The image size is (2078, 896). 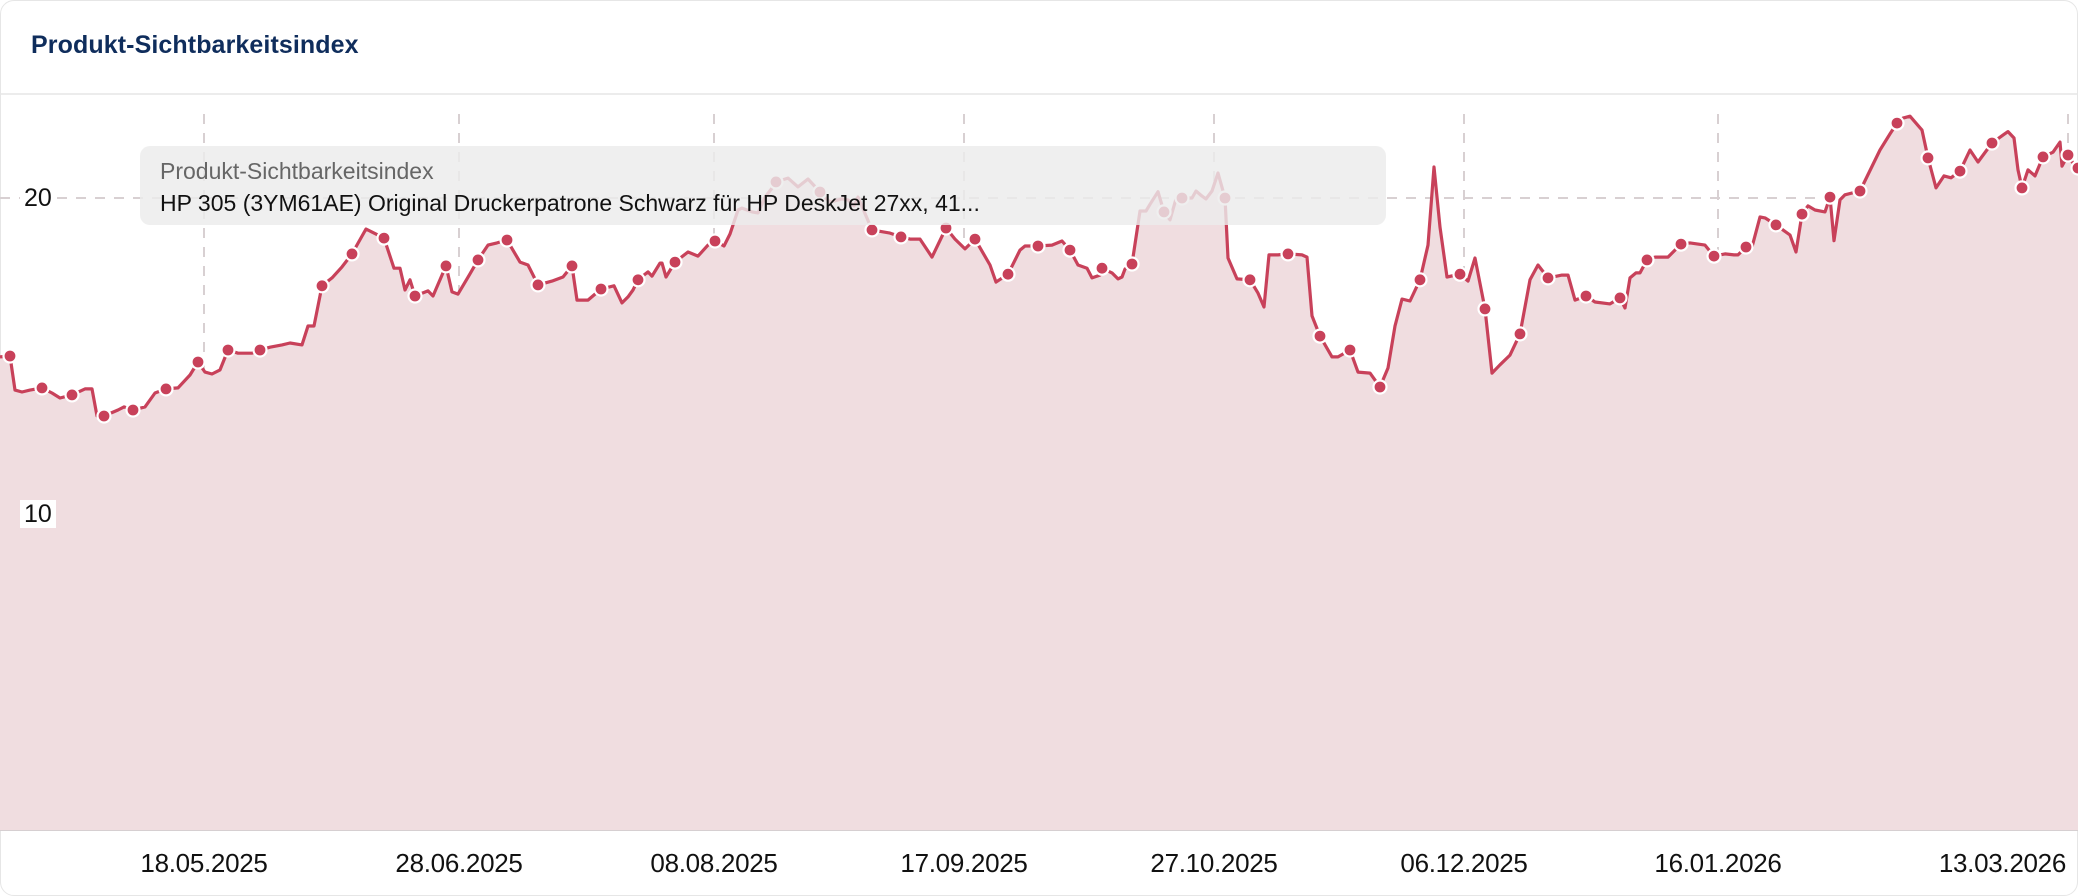 I want to click on x-tick-label: 16.01.2026, so click(x=1718, y=863).